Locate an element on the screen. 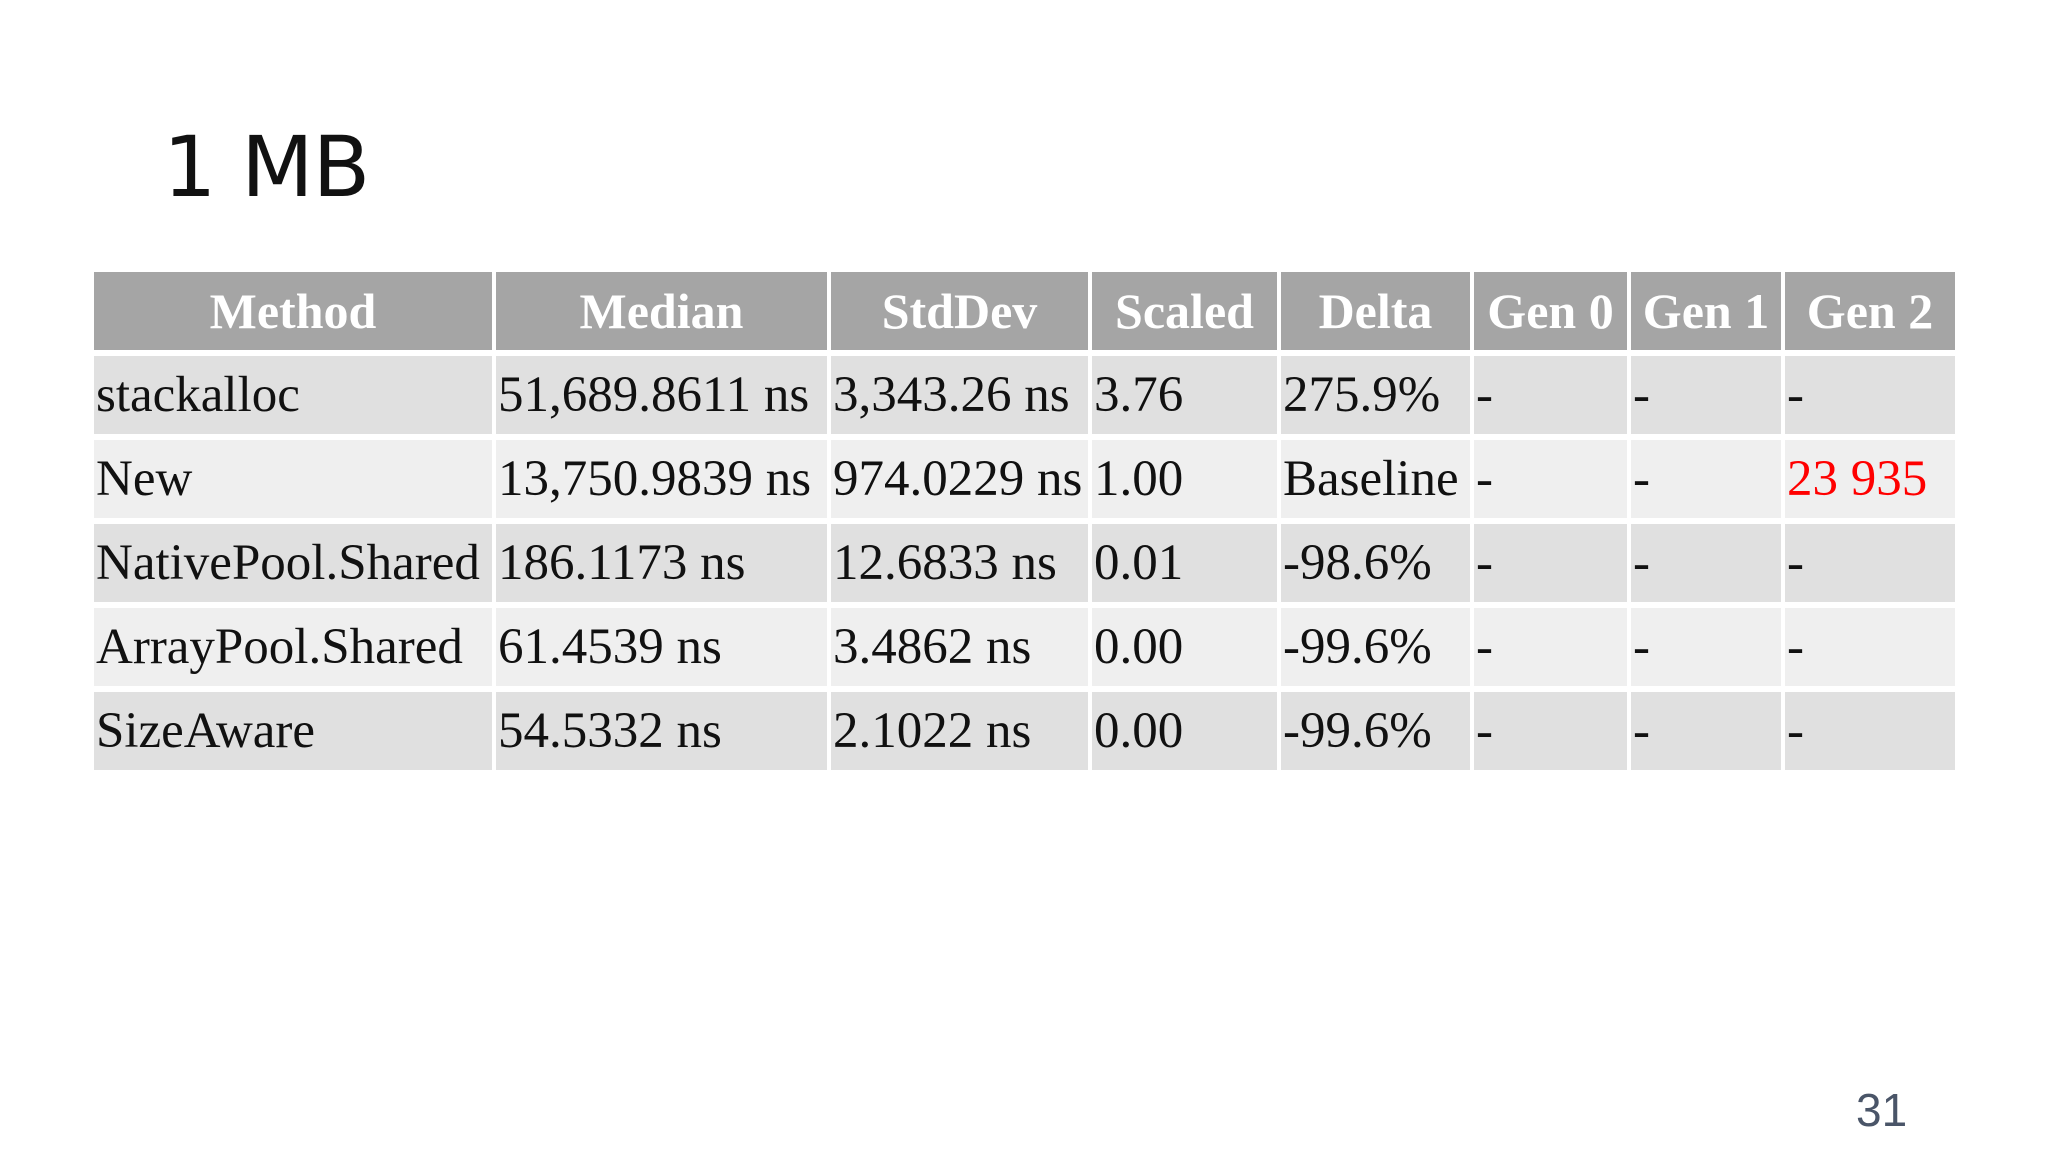 This screenshot has height=1152, width=2048. table-cell: 186.1173 ns is located at coordinates (661, 563).